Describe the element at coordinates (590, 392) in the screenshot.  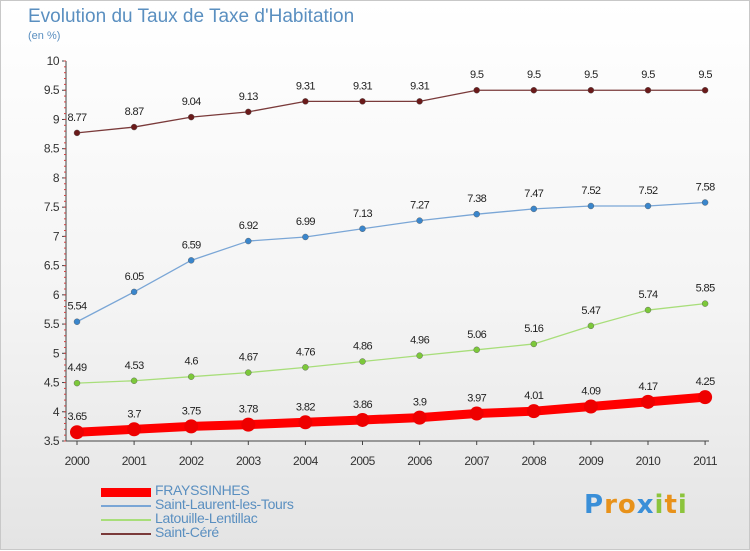
I see `data-label: 4.09` at that location.